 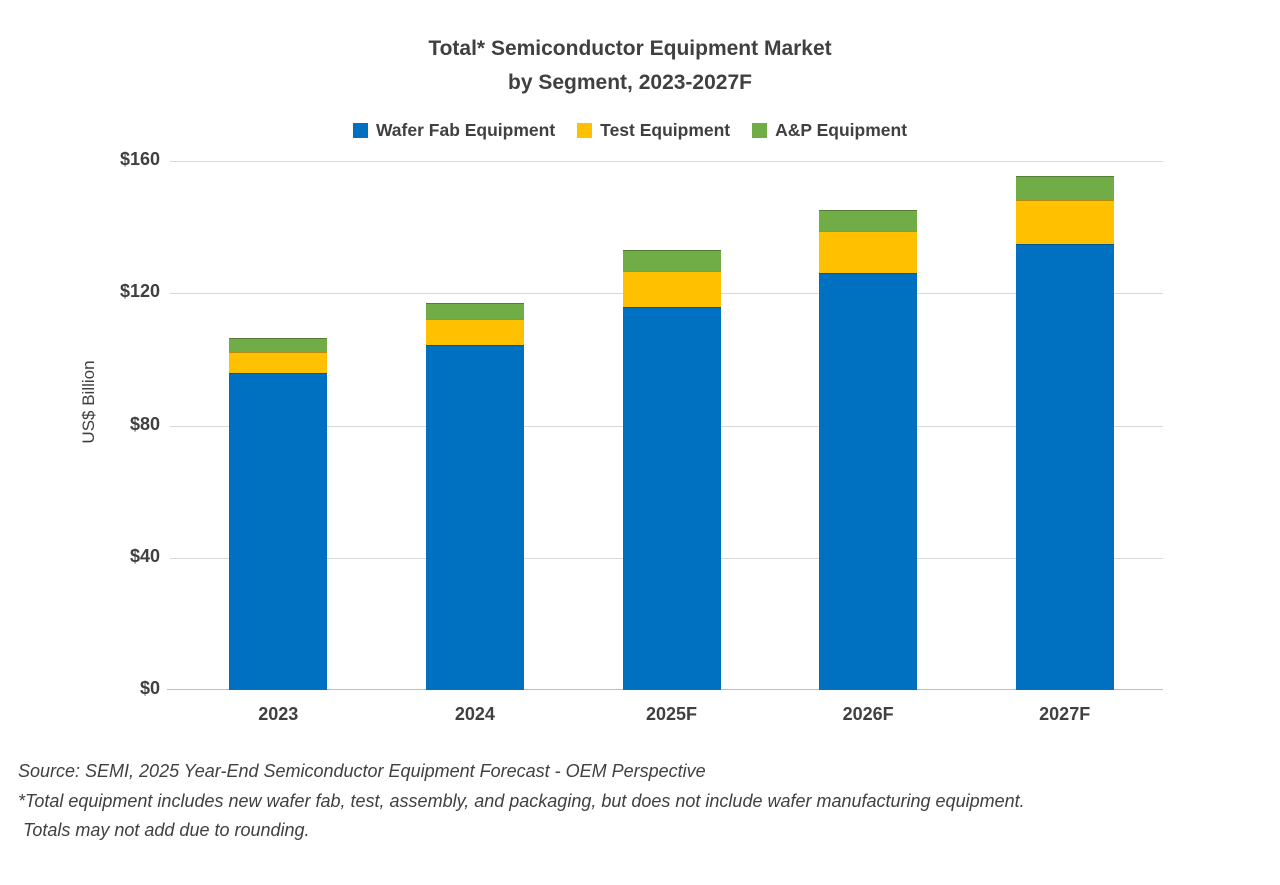 What do you see at coordinates (665, 130) in the screenshot?
I see `legend-label: Test Equipment` at bounding box center [665, 130].